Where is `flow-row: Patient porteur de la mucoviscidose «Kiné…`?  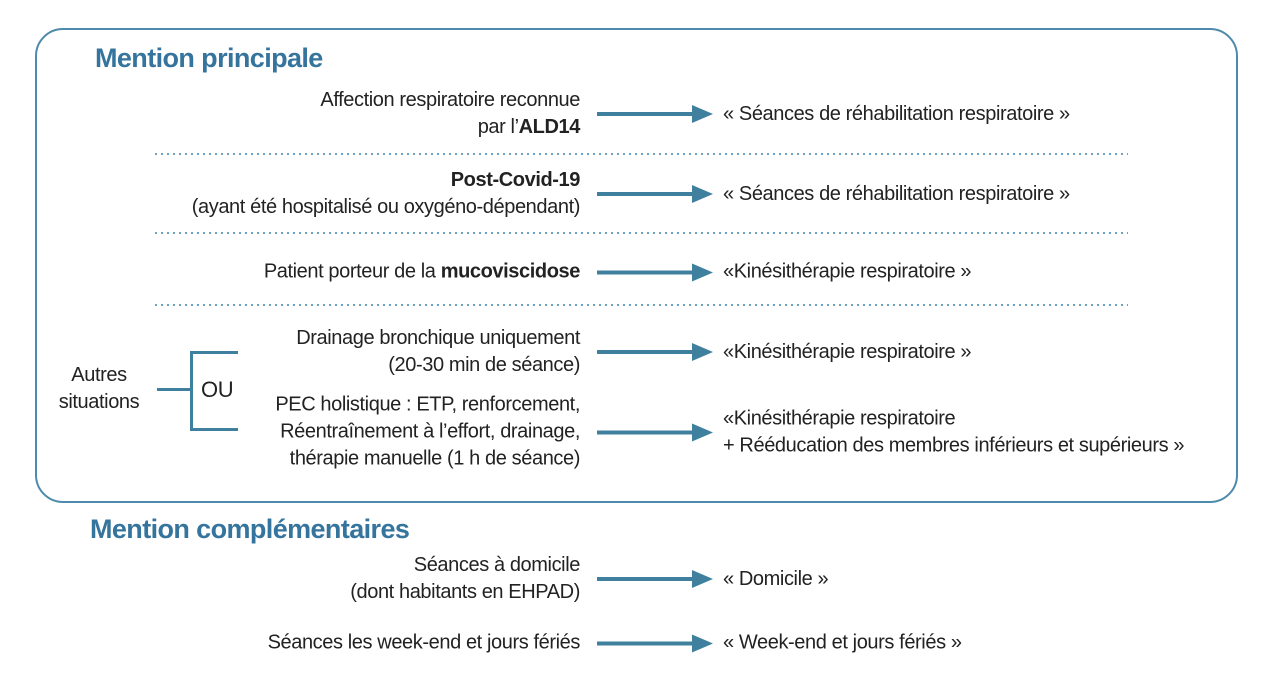
flow-row: Patient porteur de la mucoviscidose «Kiné… is located at coordinates (640, 272).